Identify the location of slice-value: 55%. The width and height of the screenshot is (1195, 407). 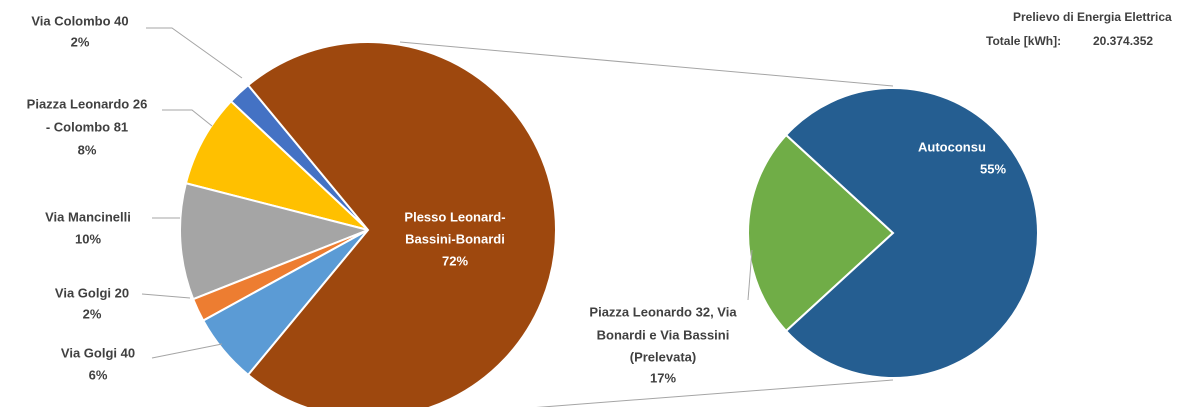
(993, 168).